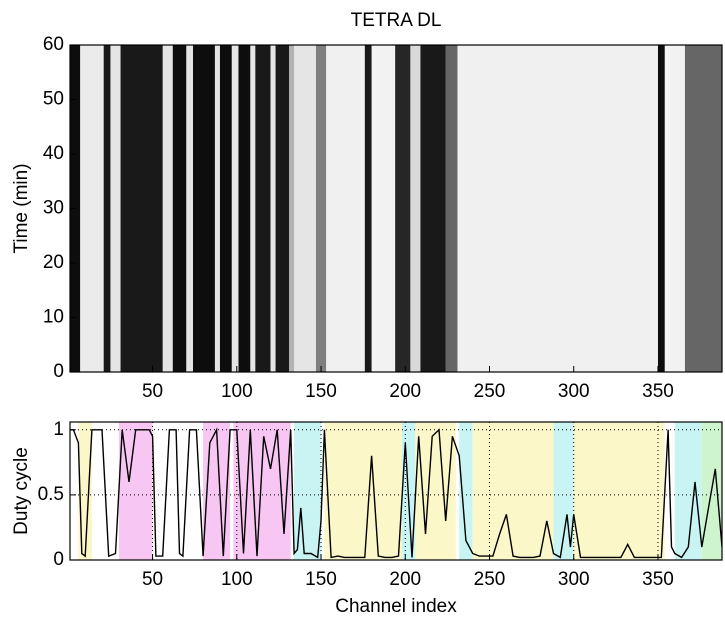 This screenshot has height=622, width=725. What do you see at coordinates (58, 429) in the screenshot?
I see `y-tick-label: 1` at bounding box center [58, 429].